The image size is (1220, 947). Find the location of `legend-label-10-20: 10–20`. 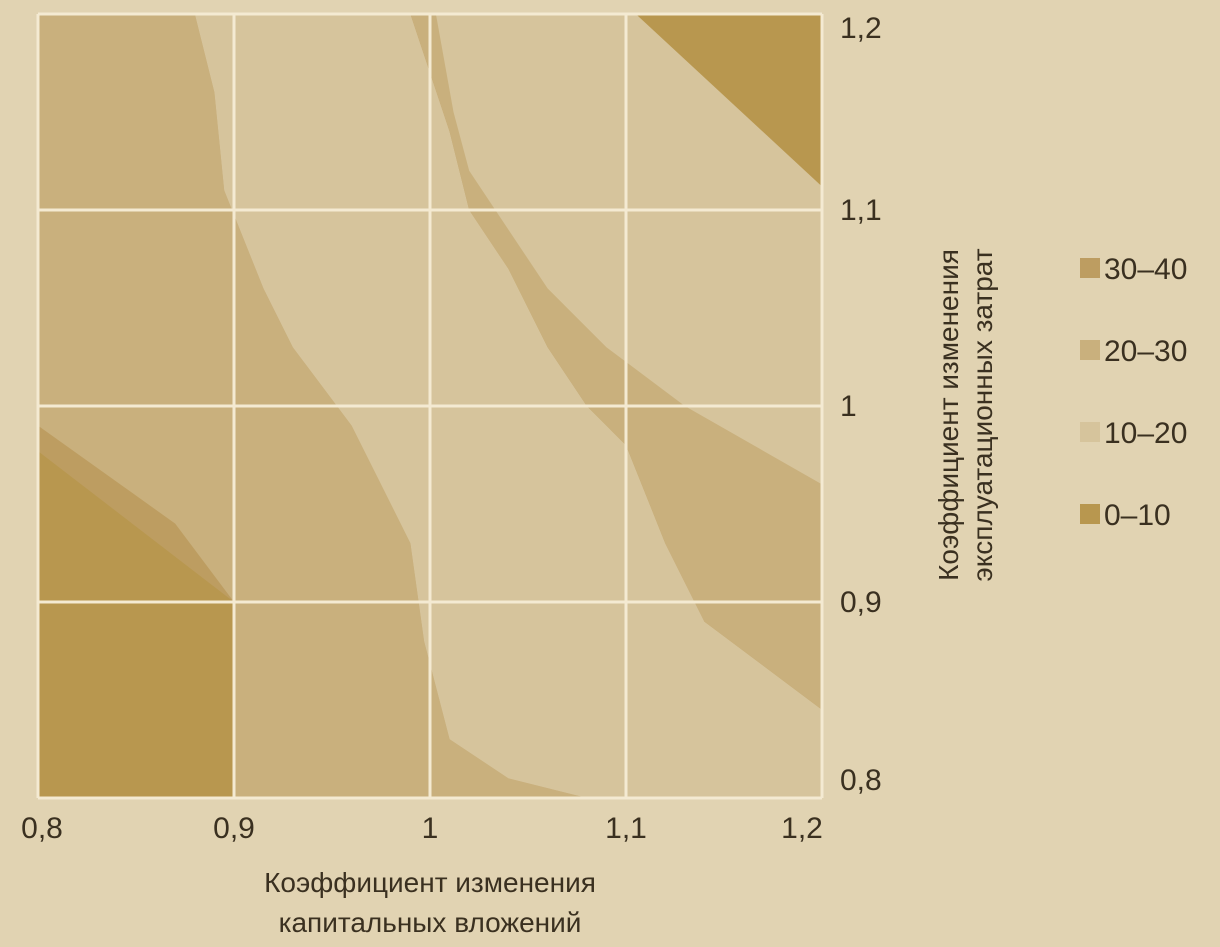

legend-label-10-20: 10–20 is located at coordinates (1145, 433).